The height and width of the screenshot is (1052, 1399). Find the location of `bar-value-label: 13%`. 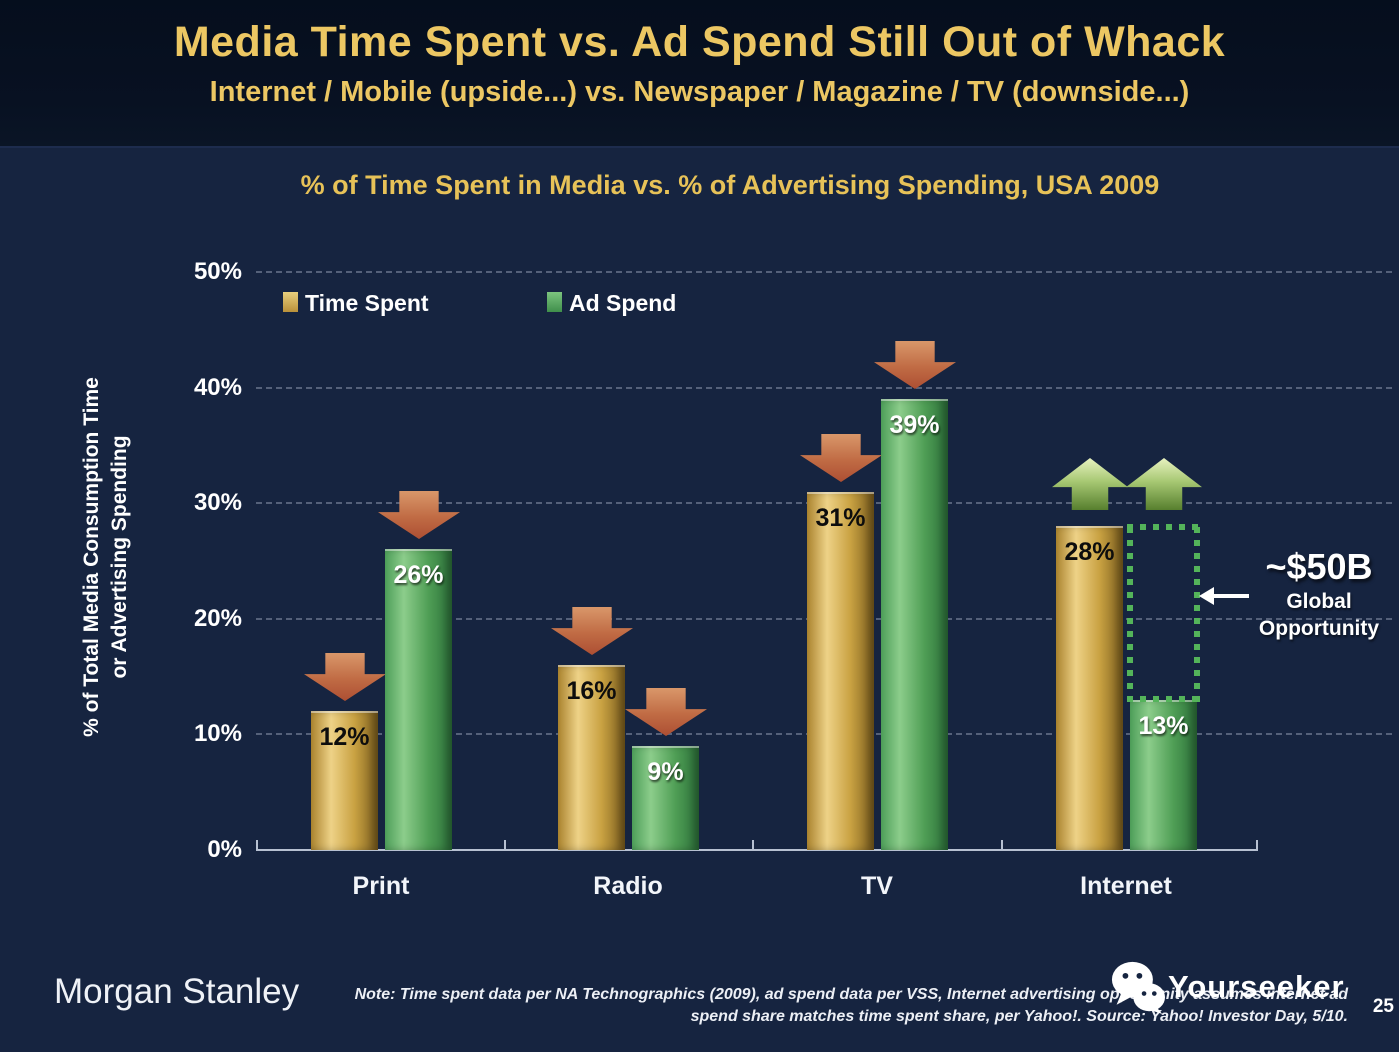

bar-value-label: 13% is located at coordinates (1163, 726).